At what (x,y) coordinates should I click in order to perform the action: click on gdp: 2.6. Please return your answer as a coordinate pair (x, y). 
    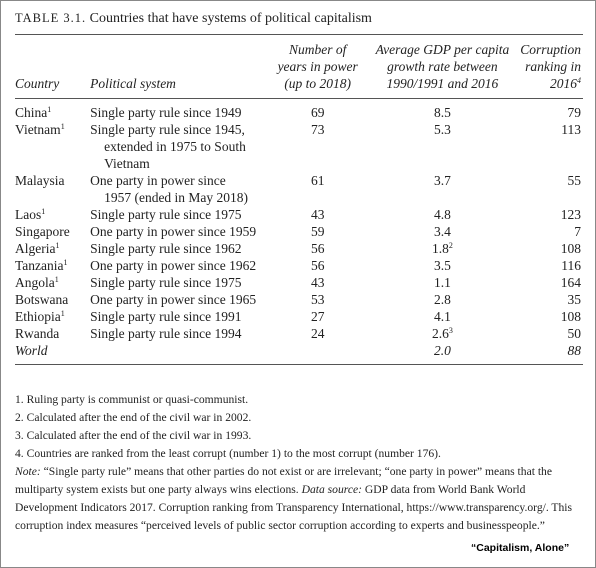
    Looking at the image, I should click on (440, 333).